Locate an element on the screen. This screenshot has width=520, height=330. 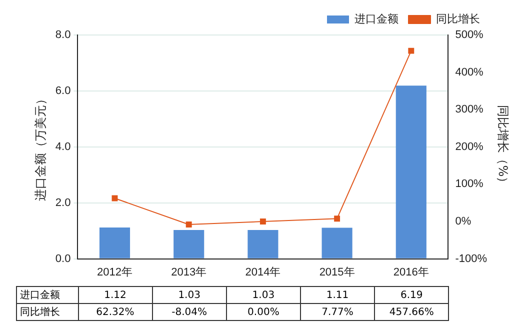
data-label: 62.32% is located at coordinates (115, 312).